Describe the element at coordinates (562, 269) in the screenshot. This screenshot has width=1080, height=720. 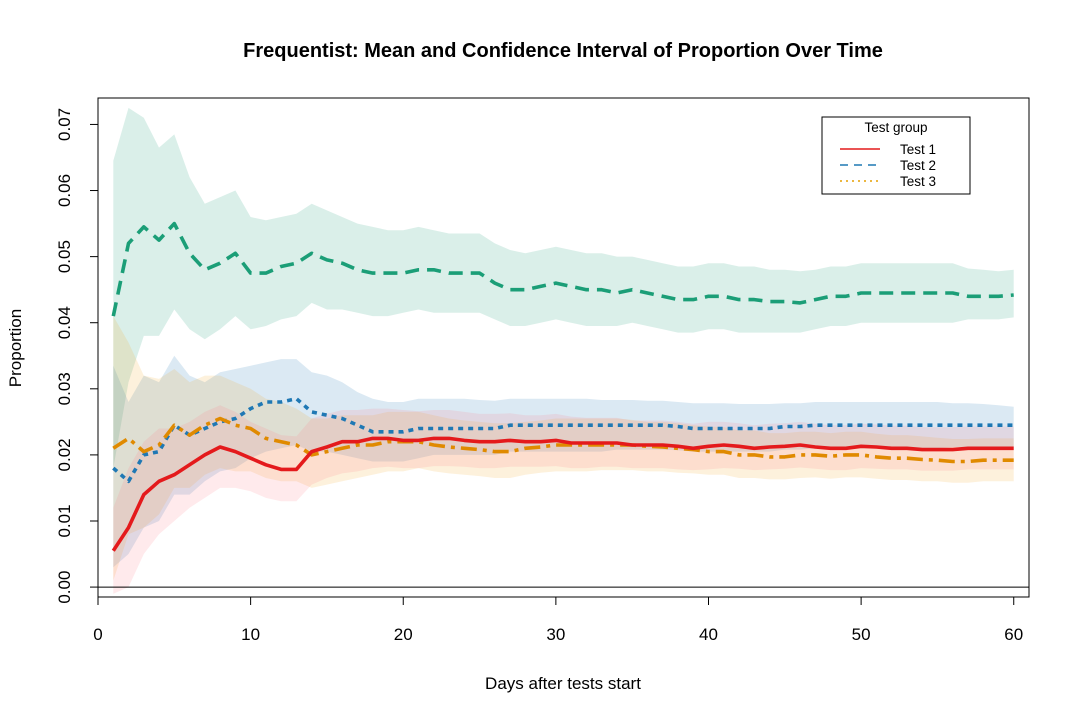
I see `series-line-control` at that location.